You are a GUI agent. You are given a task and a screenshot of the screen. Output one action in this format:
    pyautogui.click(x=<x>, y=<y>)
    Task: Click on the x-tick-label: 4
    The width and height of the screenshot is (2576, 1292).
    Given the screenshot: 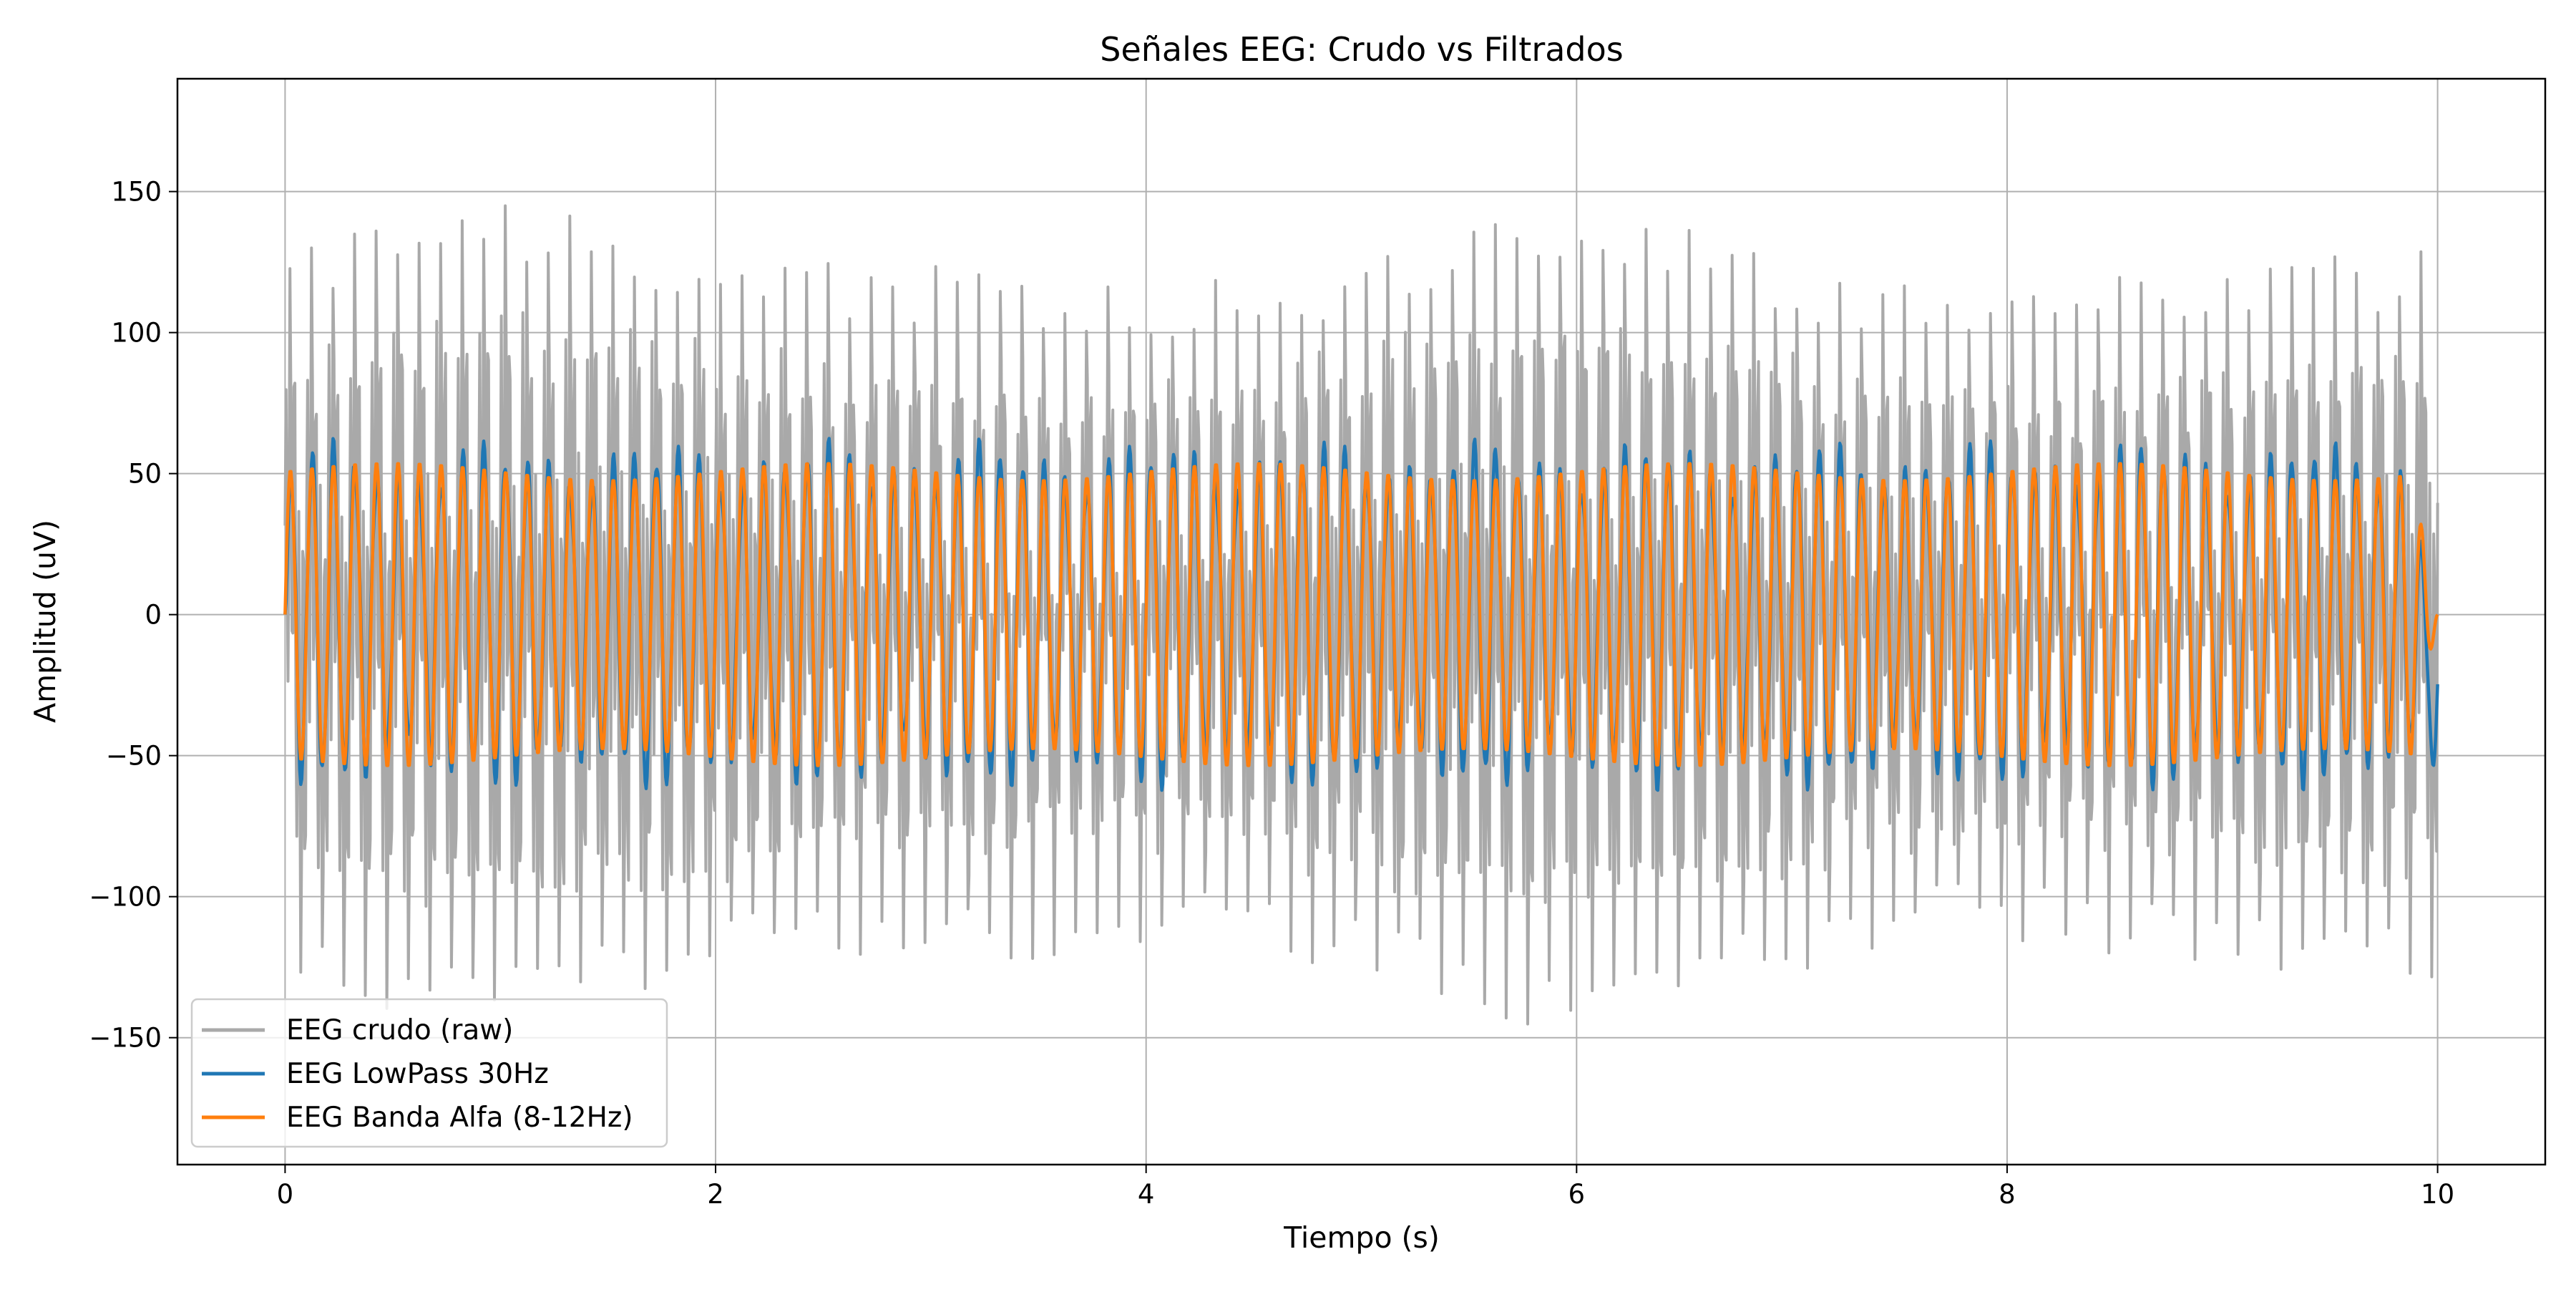 What is the action you would take?
    pyautogui.click(x=1146, y=1194)
    